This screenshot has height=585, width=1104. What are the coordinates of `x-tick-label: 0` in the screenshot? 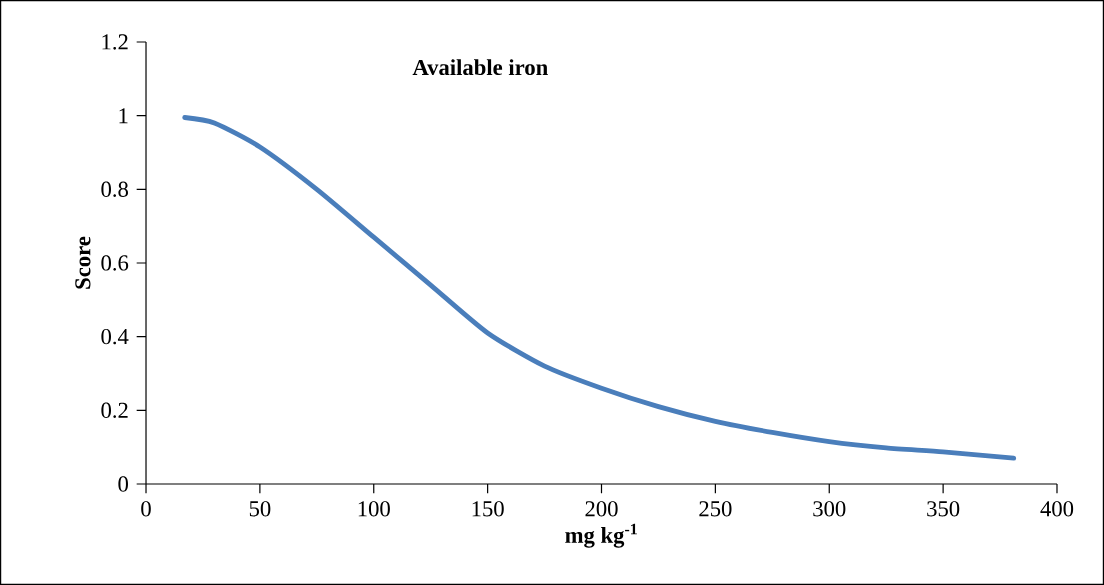 It's located at (146, 509).